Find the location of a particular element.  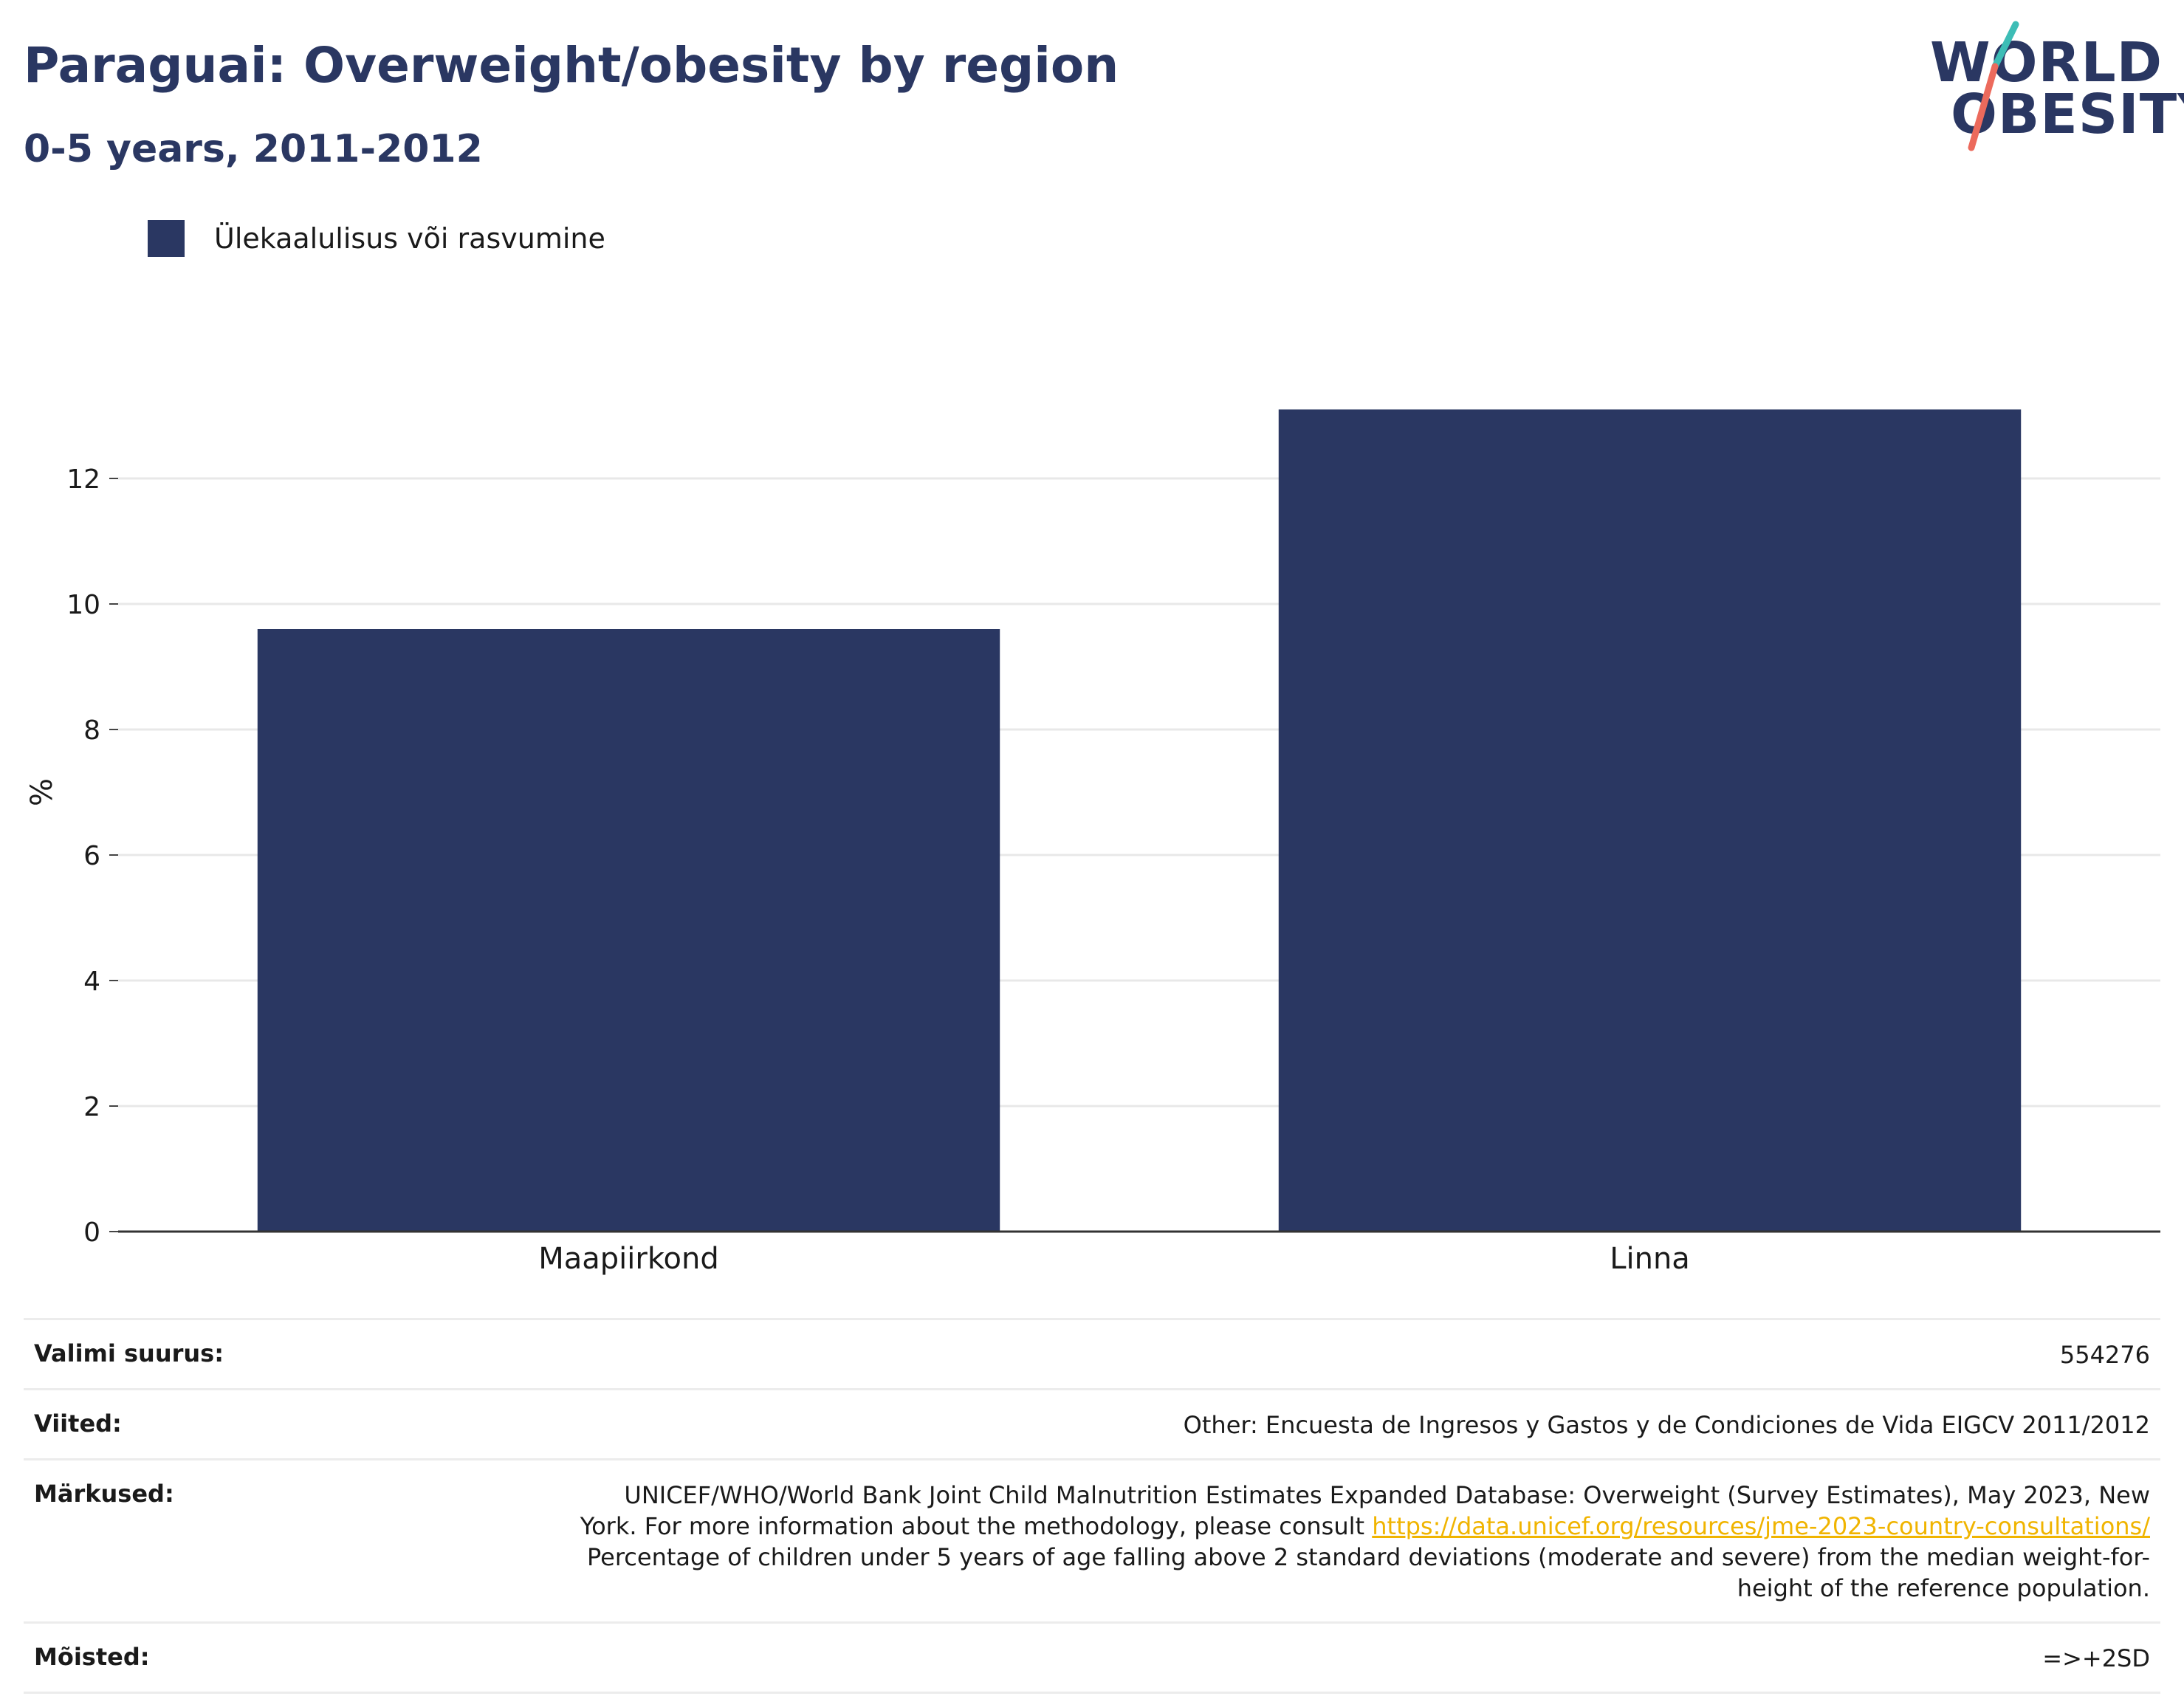

legend-label: Ülekaalulisus või rasvumine is located at coordinates (409, 238).